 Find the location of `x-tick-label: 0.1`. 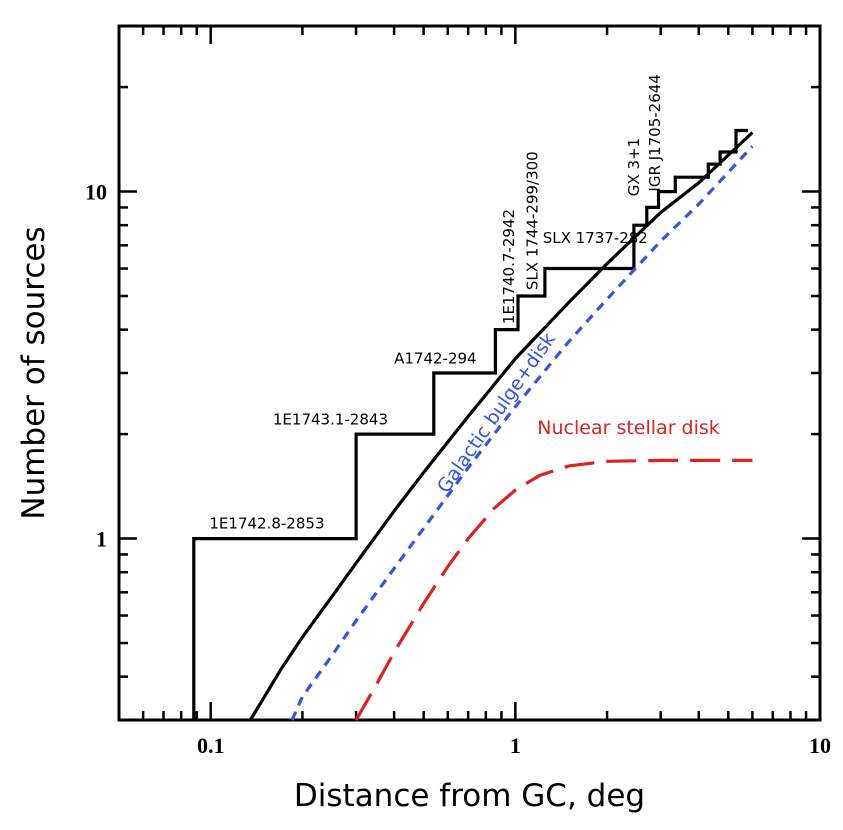

x-tick-label: 0.1 is located at coordinates (211, 745).